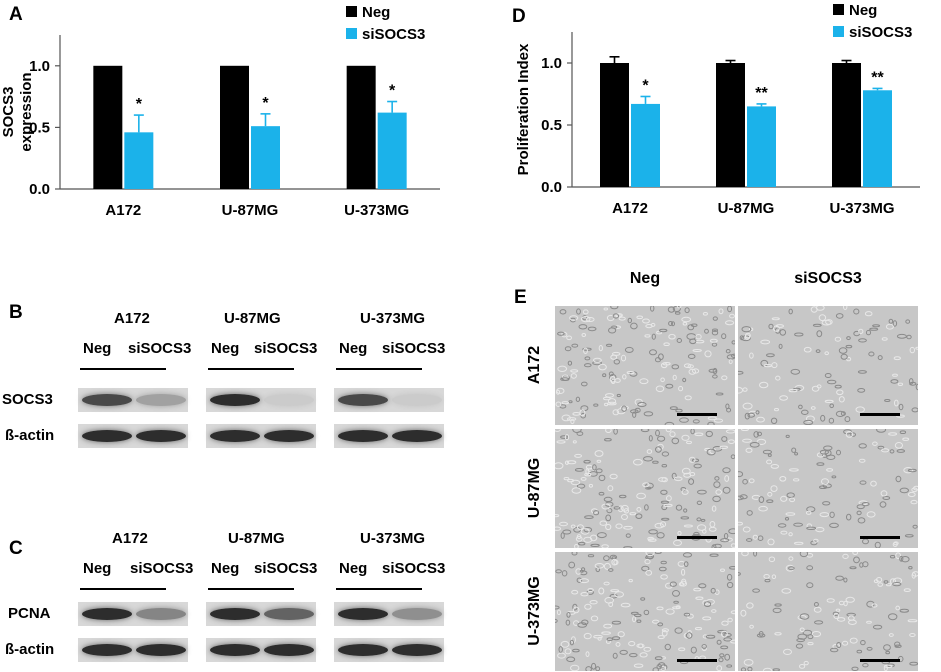 The width and height of the screenshot is (941, 672). I want to click on legend-label: Neg, so click(376, 12).